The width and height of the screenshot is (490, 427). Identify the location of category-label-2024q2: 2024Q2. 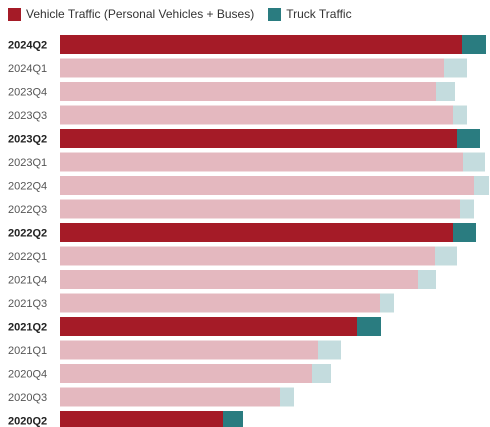
(27, 46).